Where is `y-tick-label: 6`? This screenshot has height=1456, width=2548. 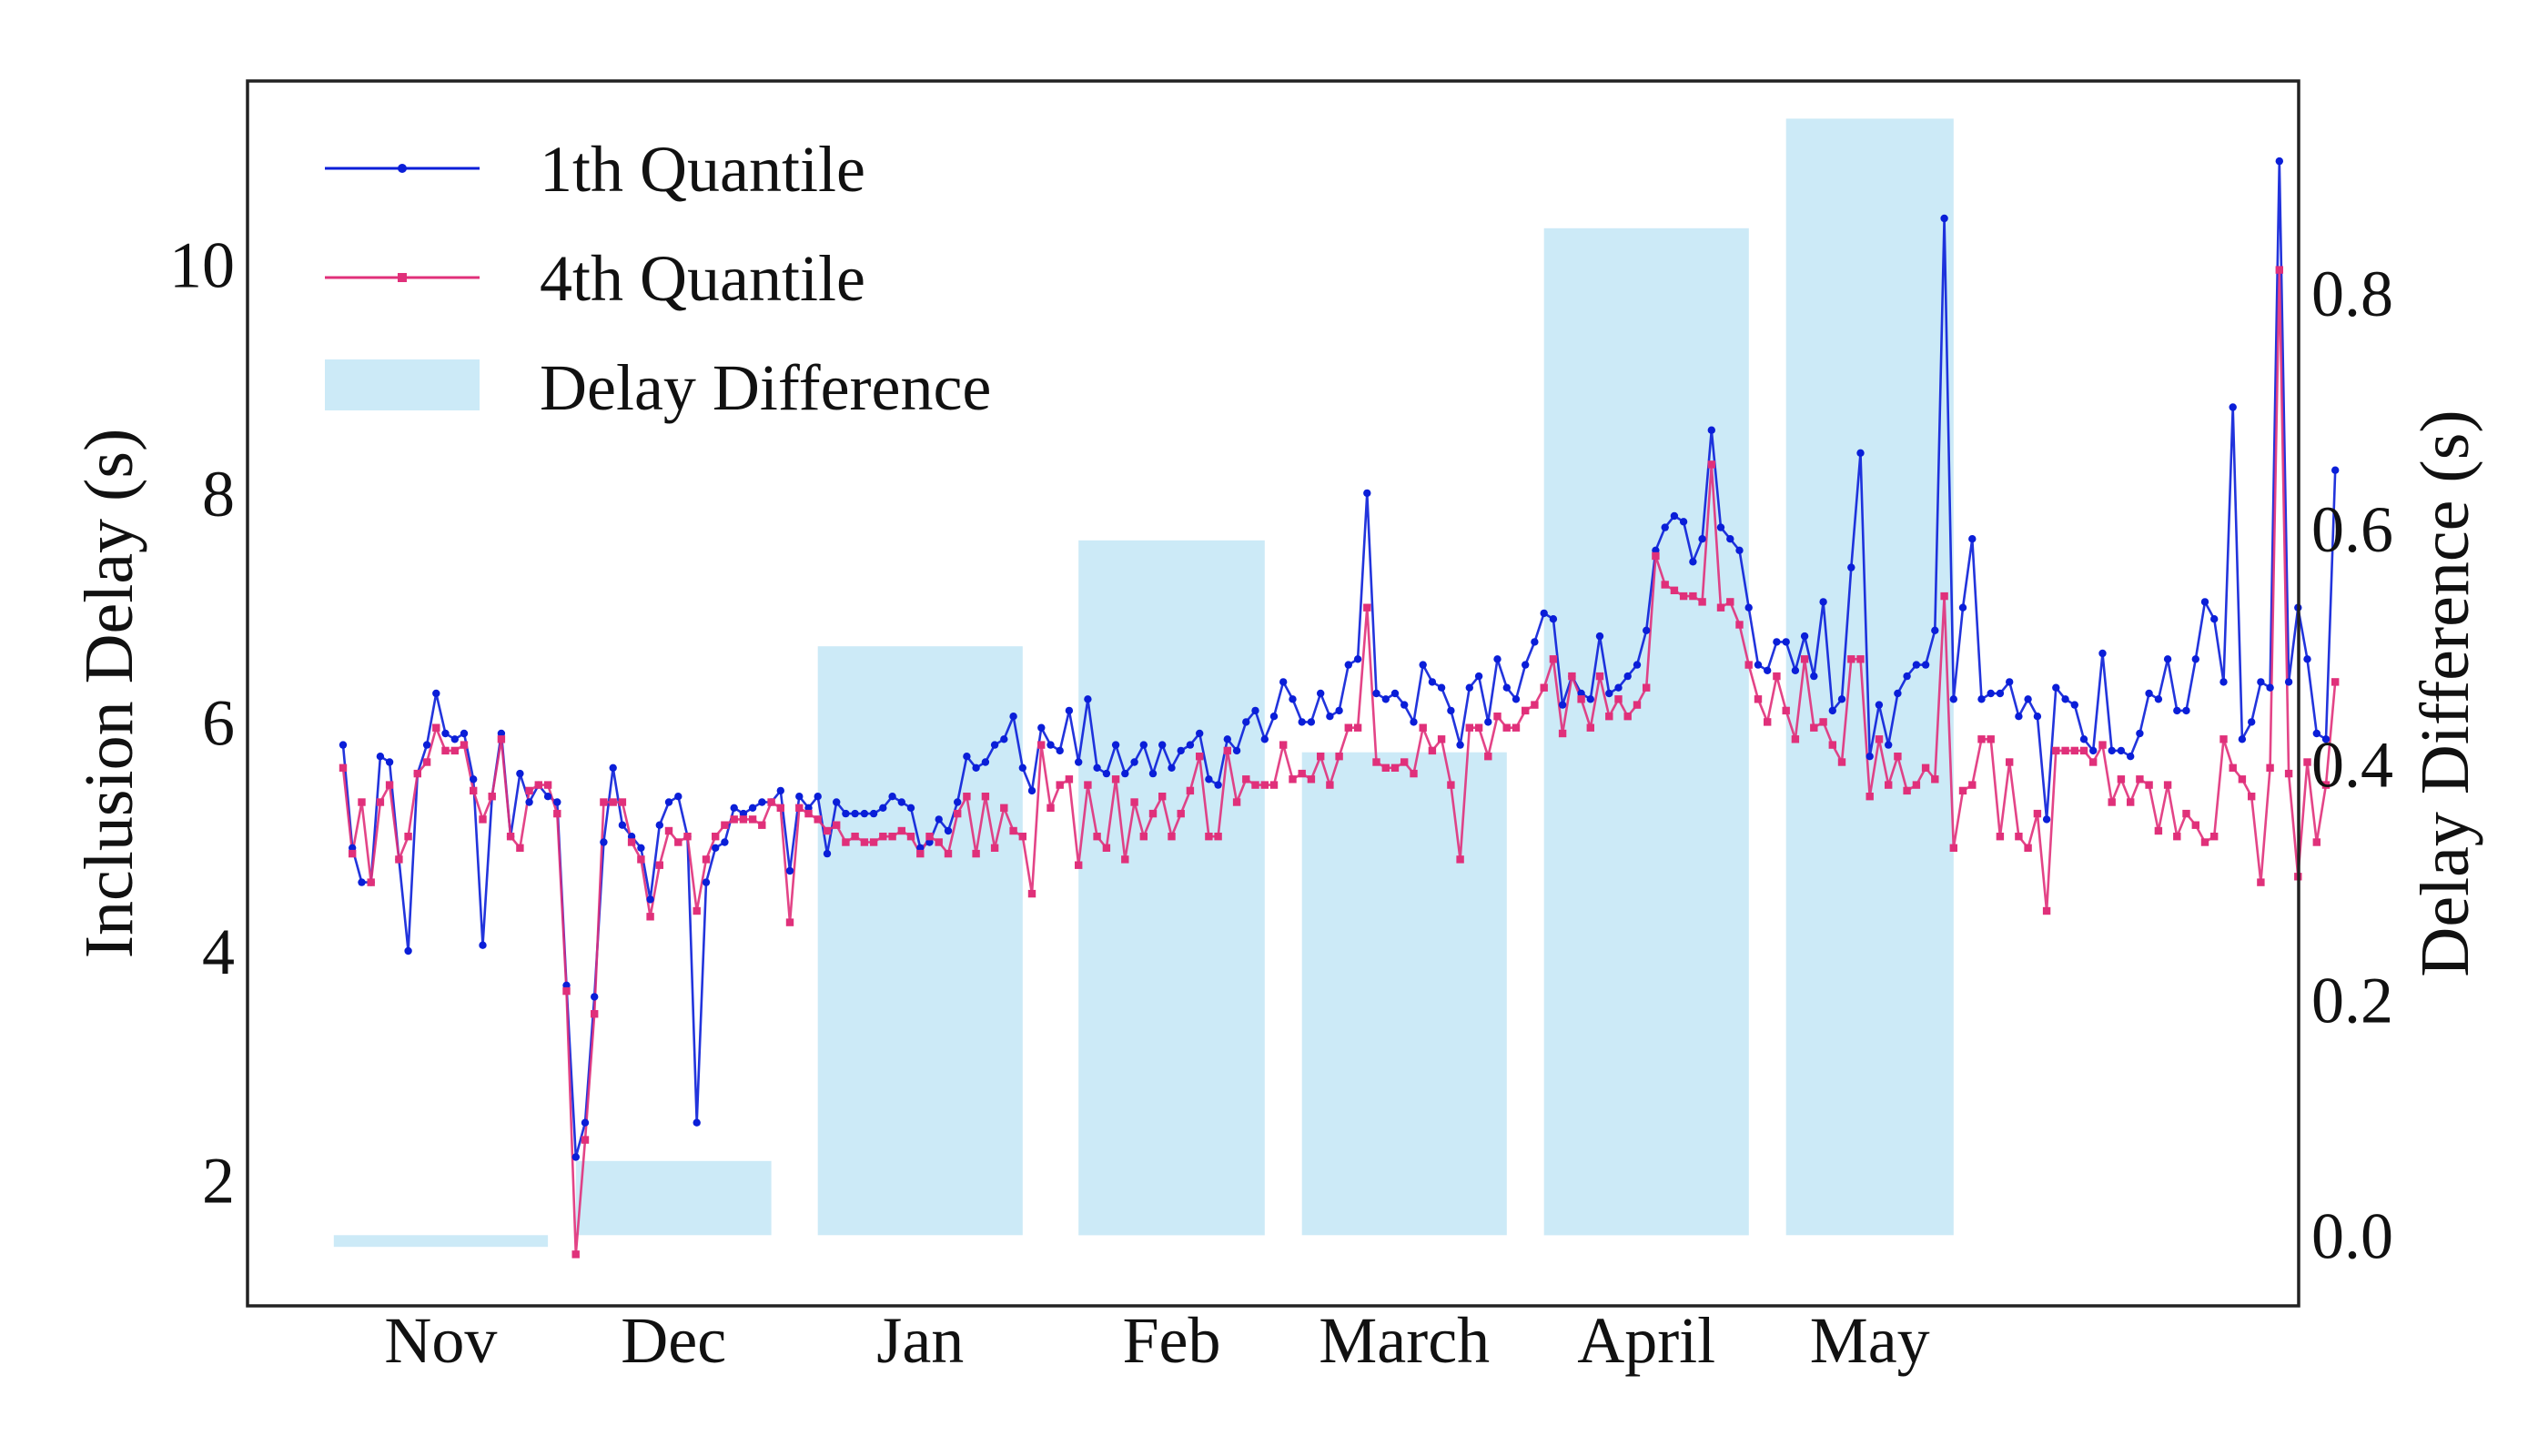
y-tick-label: 6 is located at coordinates (219, 723).